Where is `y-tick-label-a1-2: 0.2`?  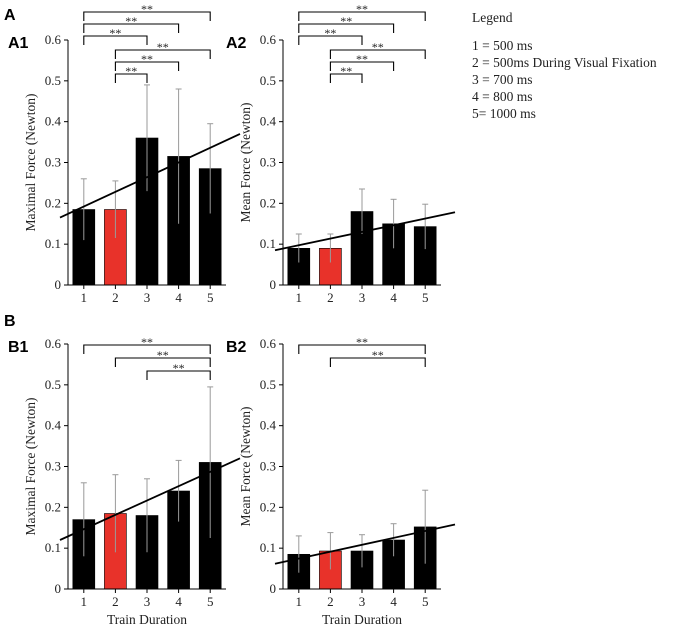
y-tick-label-a1-2: 0.2 is located at coordinates (53, 202).